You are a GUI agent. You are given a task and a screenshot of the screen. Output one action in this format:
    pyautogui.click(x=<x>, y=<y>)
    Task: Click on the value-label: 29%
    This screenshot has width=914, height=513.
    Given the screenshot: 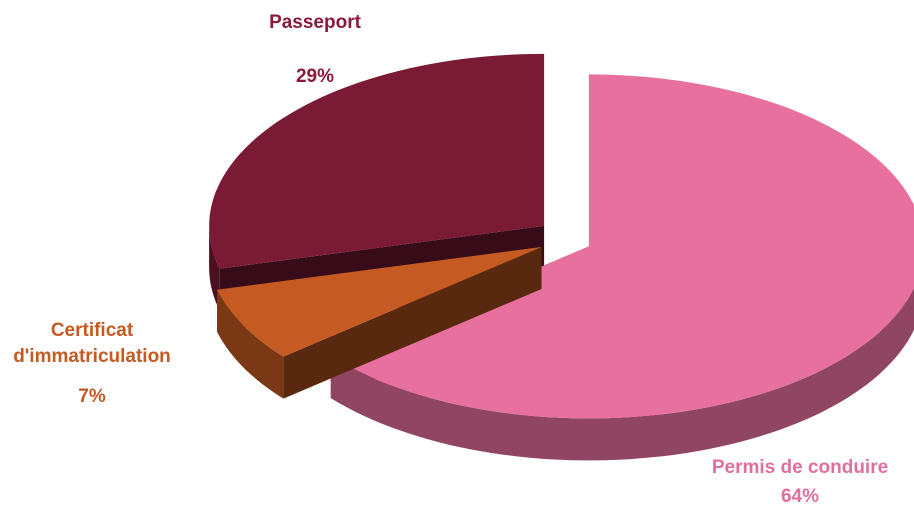 What is the action you would take?
    pyautogui.click(x=315, y=76)
    